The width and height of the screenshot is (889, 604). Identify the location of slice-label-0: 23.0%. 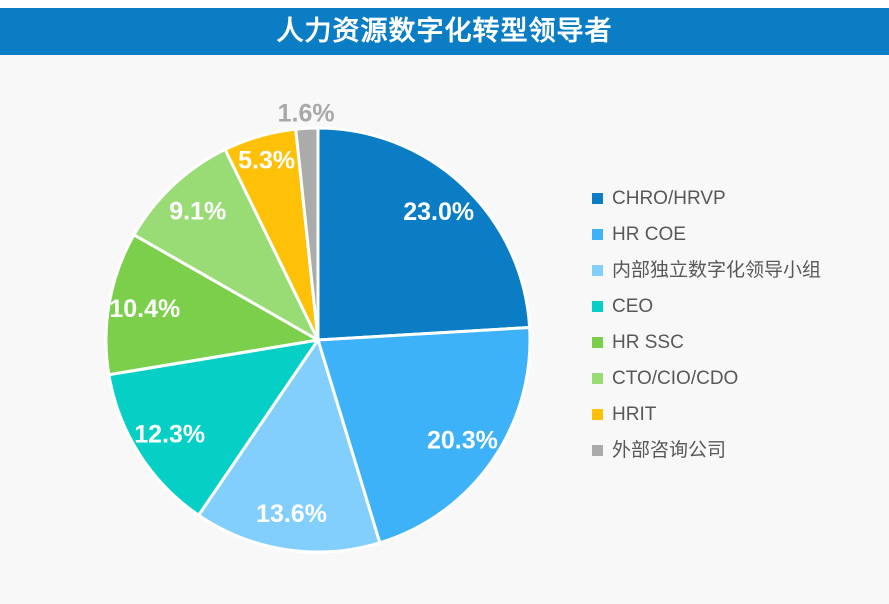
(438, 212).